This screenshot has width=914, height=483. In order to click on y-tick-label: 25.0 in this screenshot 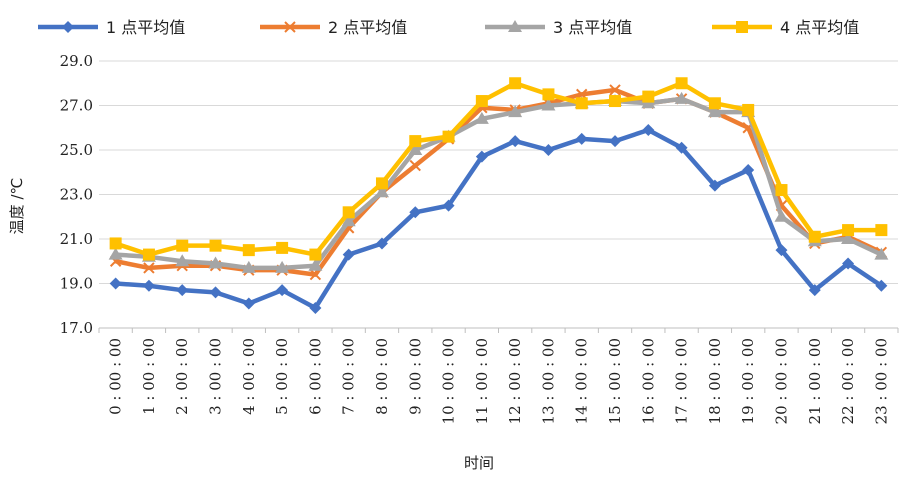, I will do `click(76, 150)`.